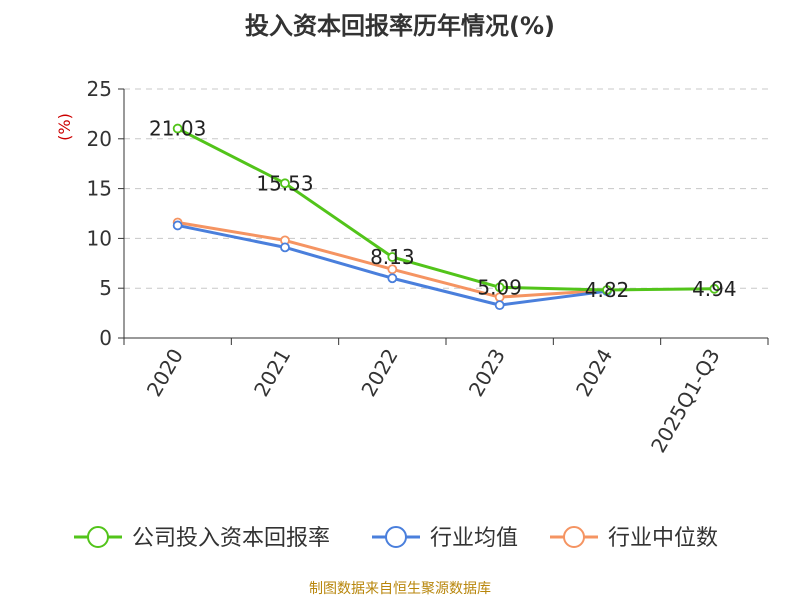  I want to click on x-tick-label: 2020, so click(165, 373).